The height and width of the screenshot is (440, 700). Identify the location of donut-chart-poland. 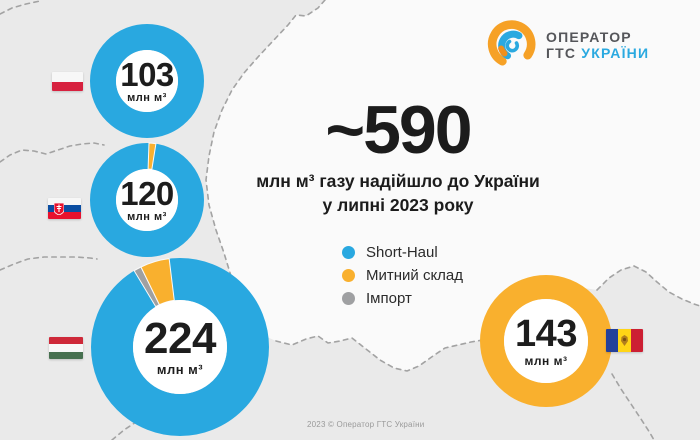
(147, 81).